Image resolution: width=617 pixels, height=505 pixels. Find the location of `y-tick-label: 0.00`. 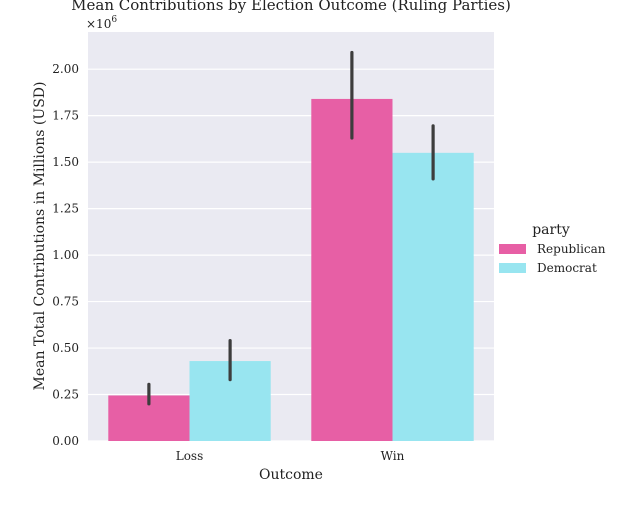

y-tick-label: 0.00 is located at coordinates (65, 441).